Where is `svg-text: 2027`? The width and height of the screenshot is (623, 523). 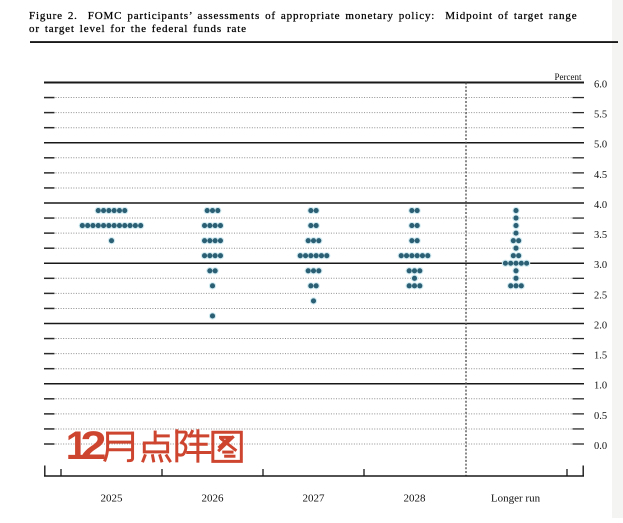
svg-text: 2027 is located at coordinates (314, 498).